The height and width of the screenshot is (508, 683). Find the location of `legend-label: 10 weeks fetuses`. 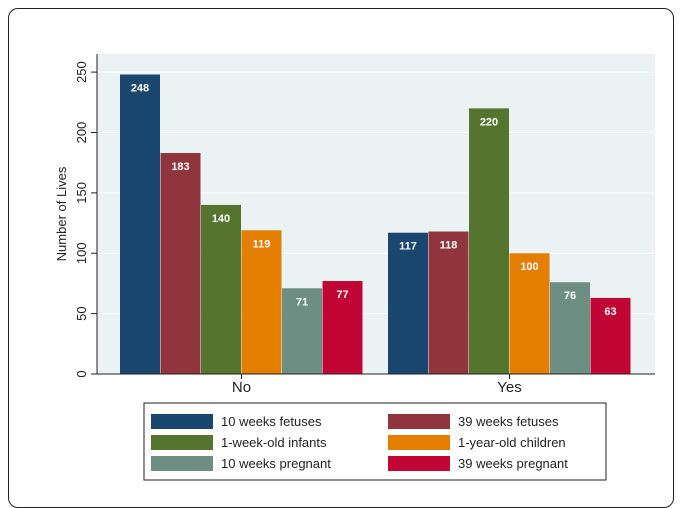

legend-label: 10 weeks fetuses is located at coordinates (271, 421).